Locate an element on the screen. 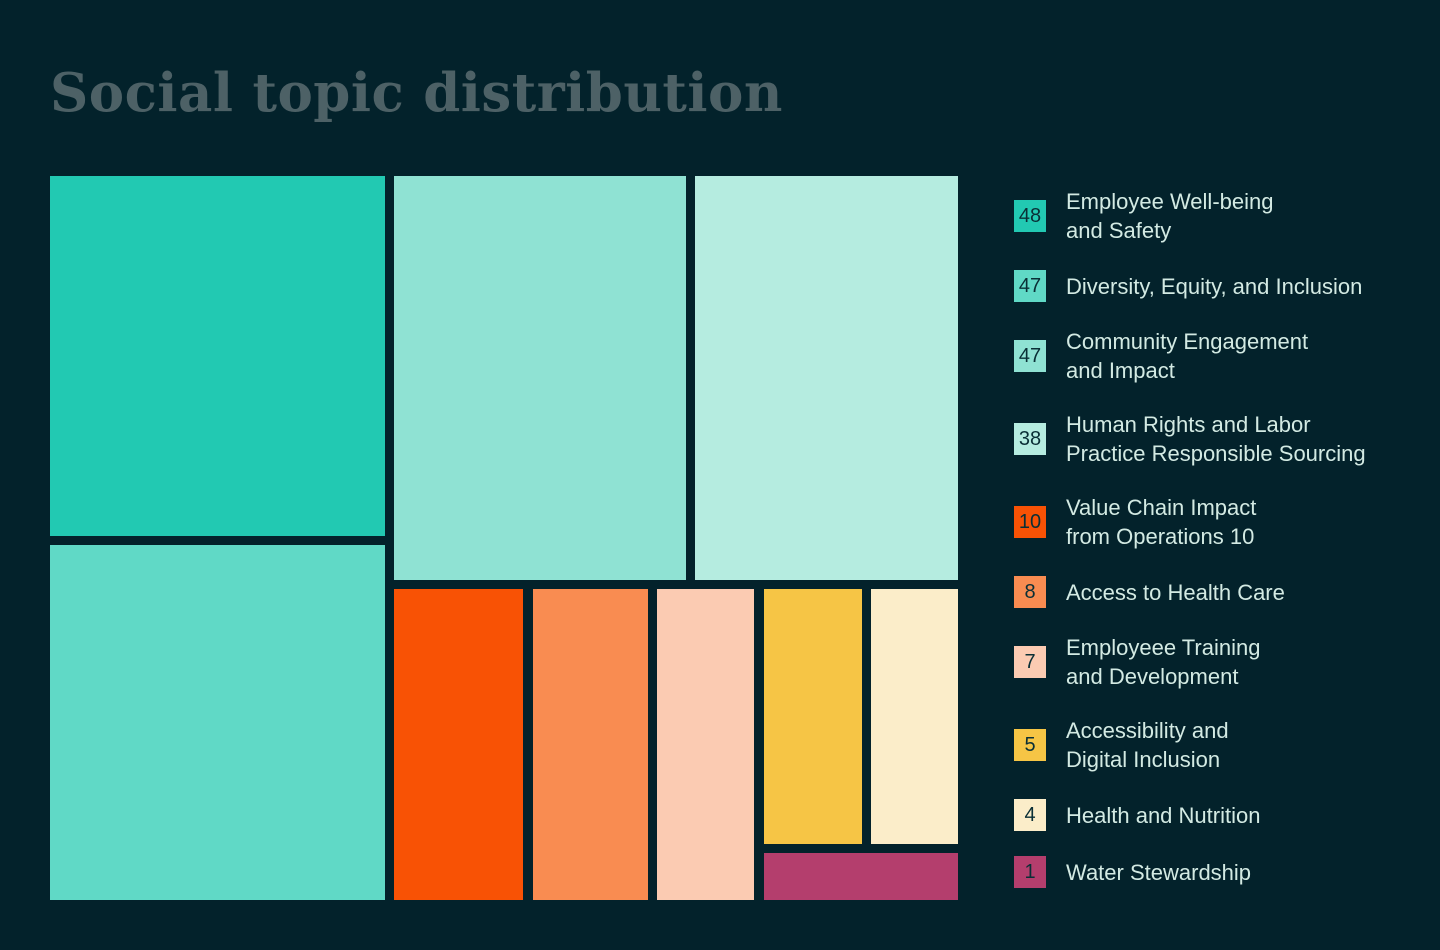 This screenshot has width=1440, height=950. legend-label-employeee-training-and-development: Employeee Training and Development is located at coordinates (1163, 662).